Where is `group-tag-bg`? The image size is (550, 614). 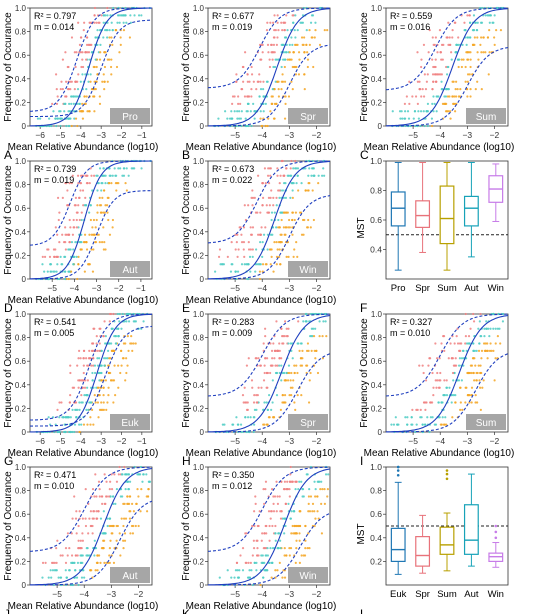 group-tag-bg is located at coordinates (130, 575).